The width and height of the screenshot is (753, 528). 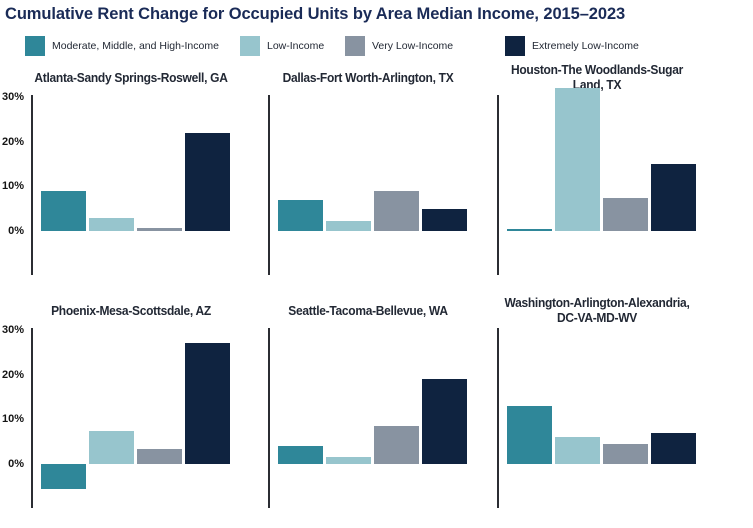 I want to click on legend-item-extremely-low-income: Extremely Low-Income, so click(x=572, y=46).